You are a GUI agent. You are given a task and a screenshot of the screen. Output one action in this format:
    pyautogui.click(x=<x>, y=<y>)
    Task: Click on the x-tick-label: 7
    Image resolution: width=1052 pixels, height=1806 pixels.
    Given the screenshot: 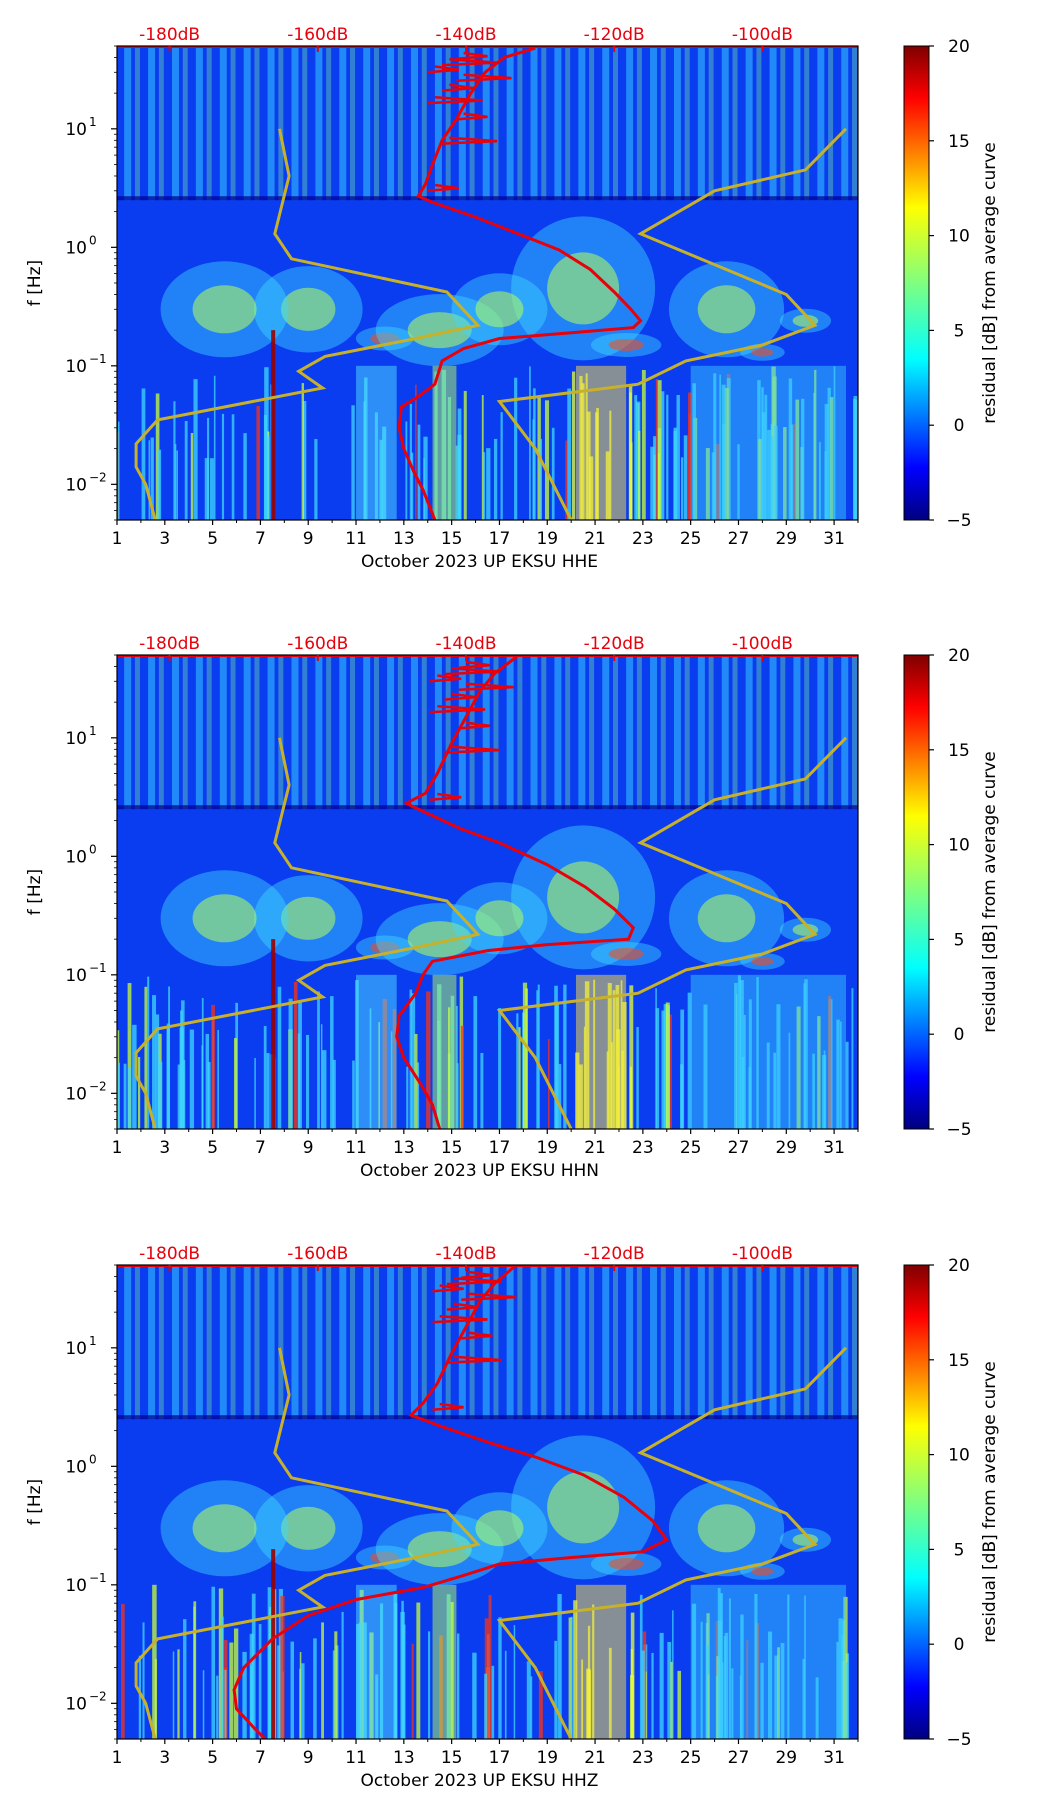 What is the action you would take?
    pyautogui.click(x=260, y=1148)
    